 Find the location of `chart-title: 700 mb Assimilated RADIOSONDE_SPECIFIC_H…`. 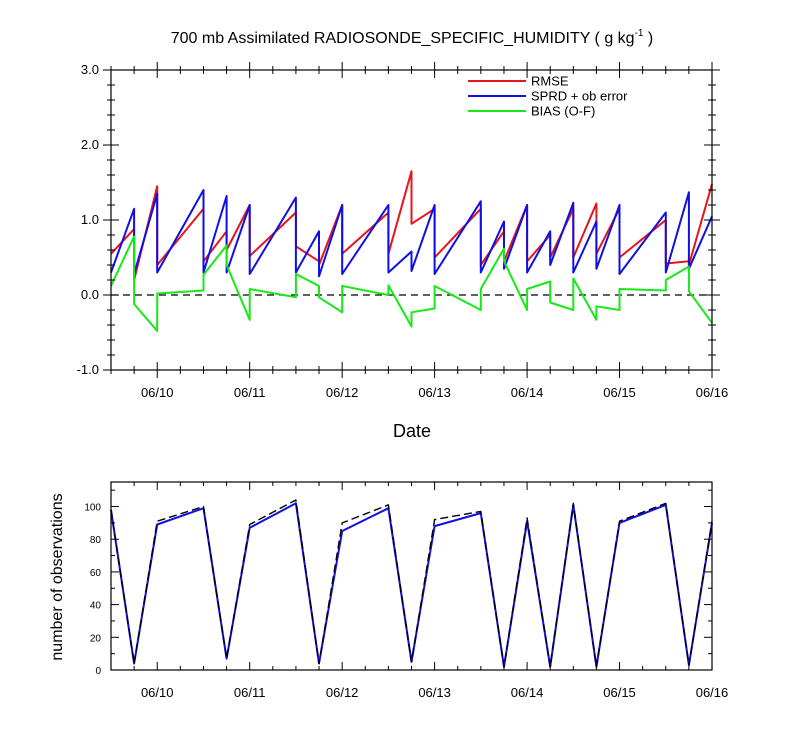

chart-title: 700 mb Assimilated RADIOSONDE_SPECIFIC_H… is located at coordinates (412, 37).